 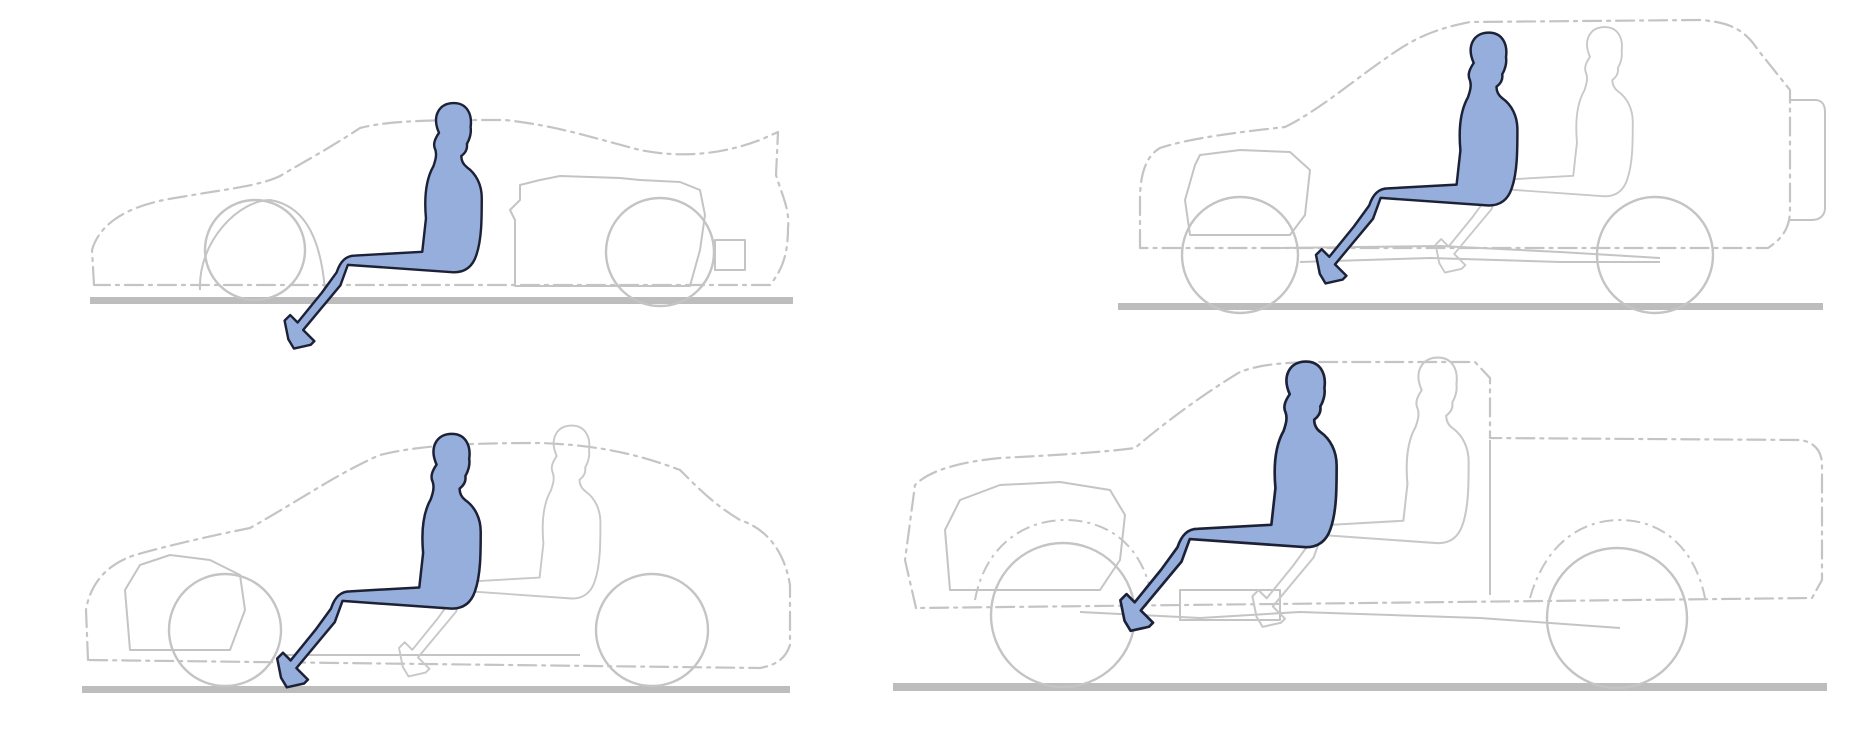 I want to click on car-wheel-front, so click(x=255, y=250).